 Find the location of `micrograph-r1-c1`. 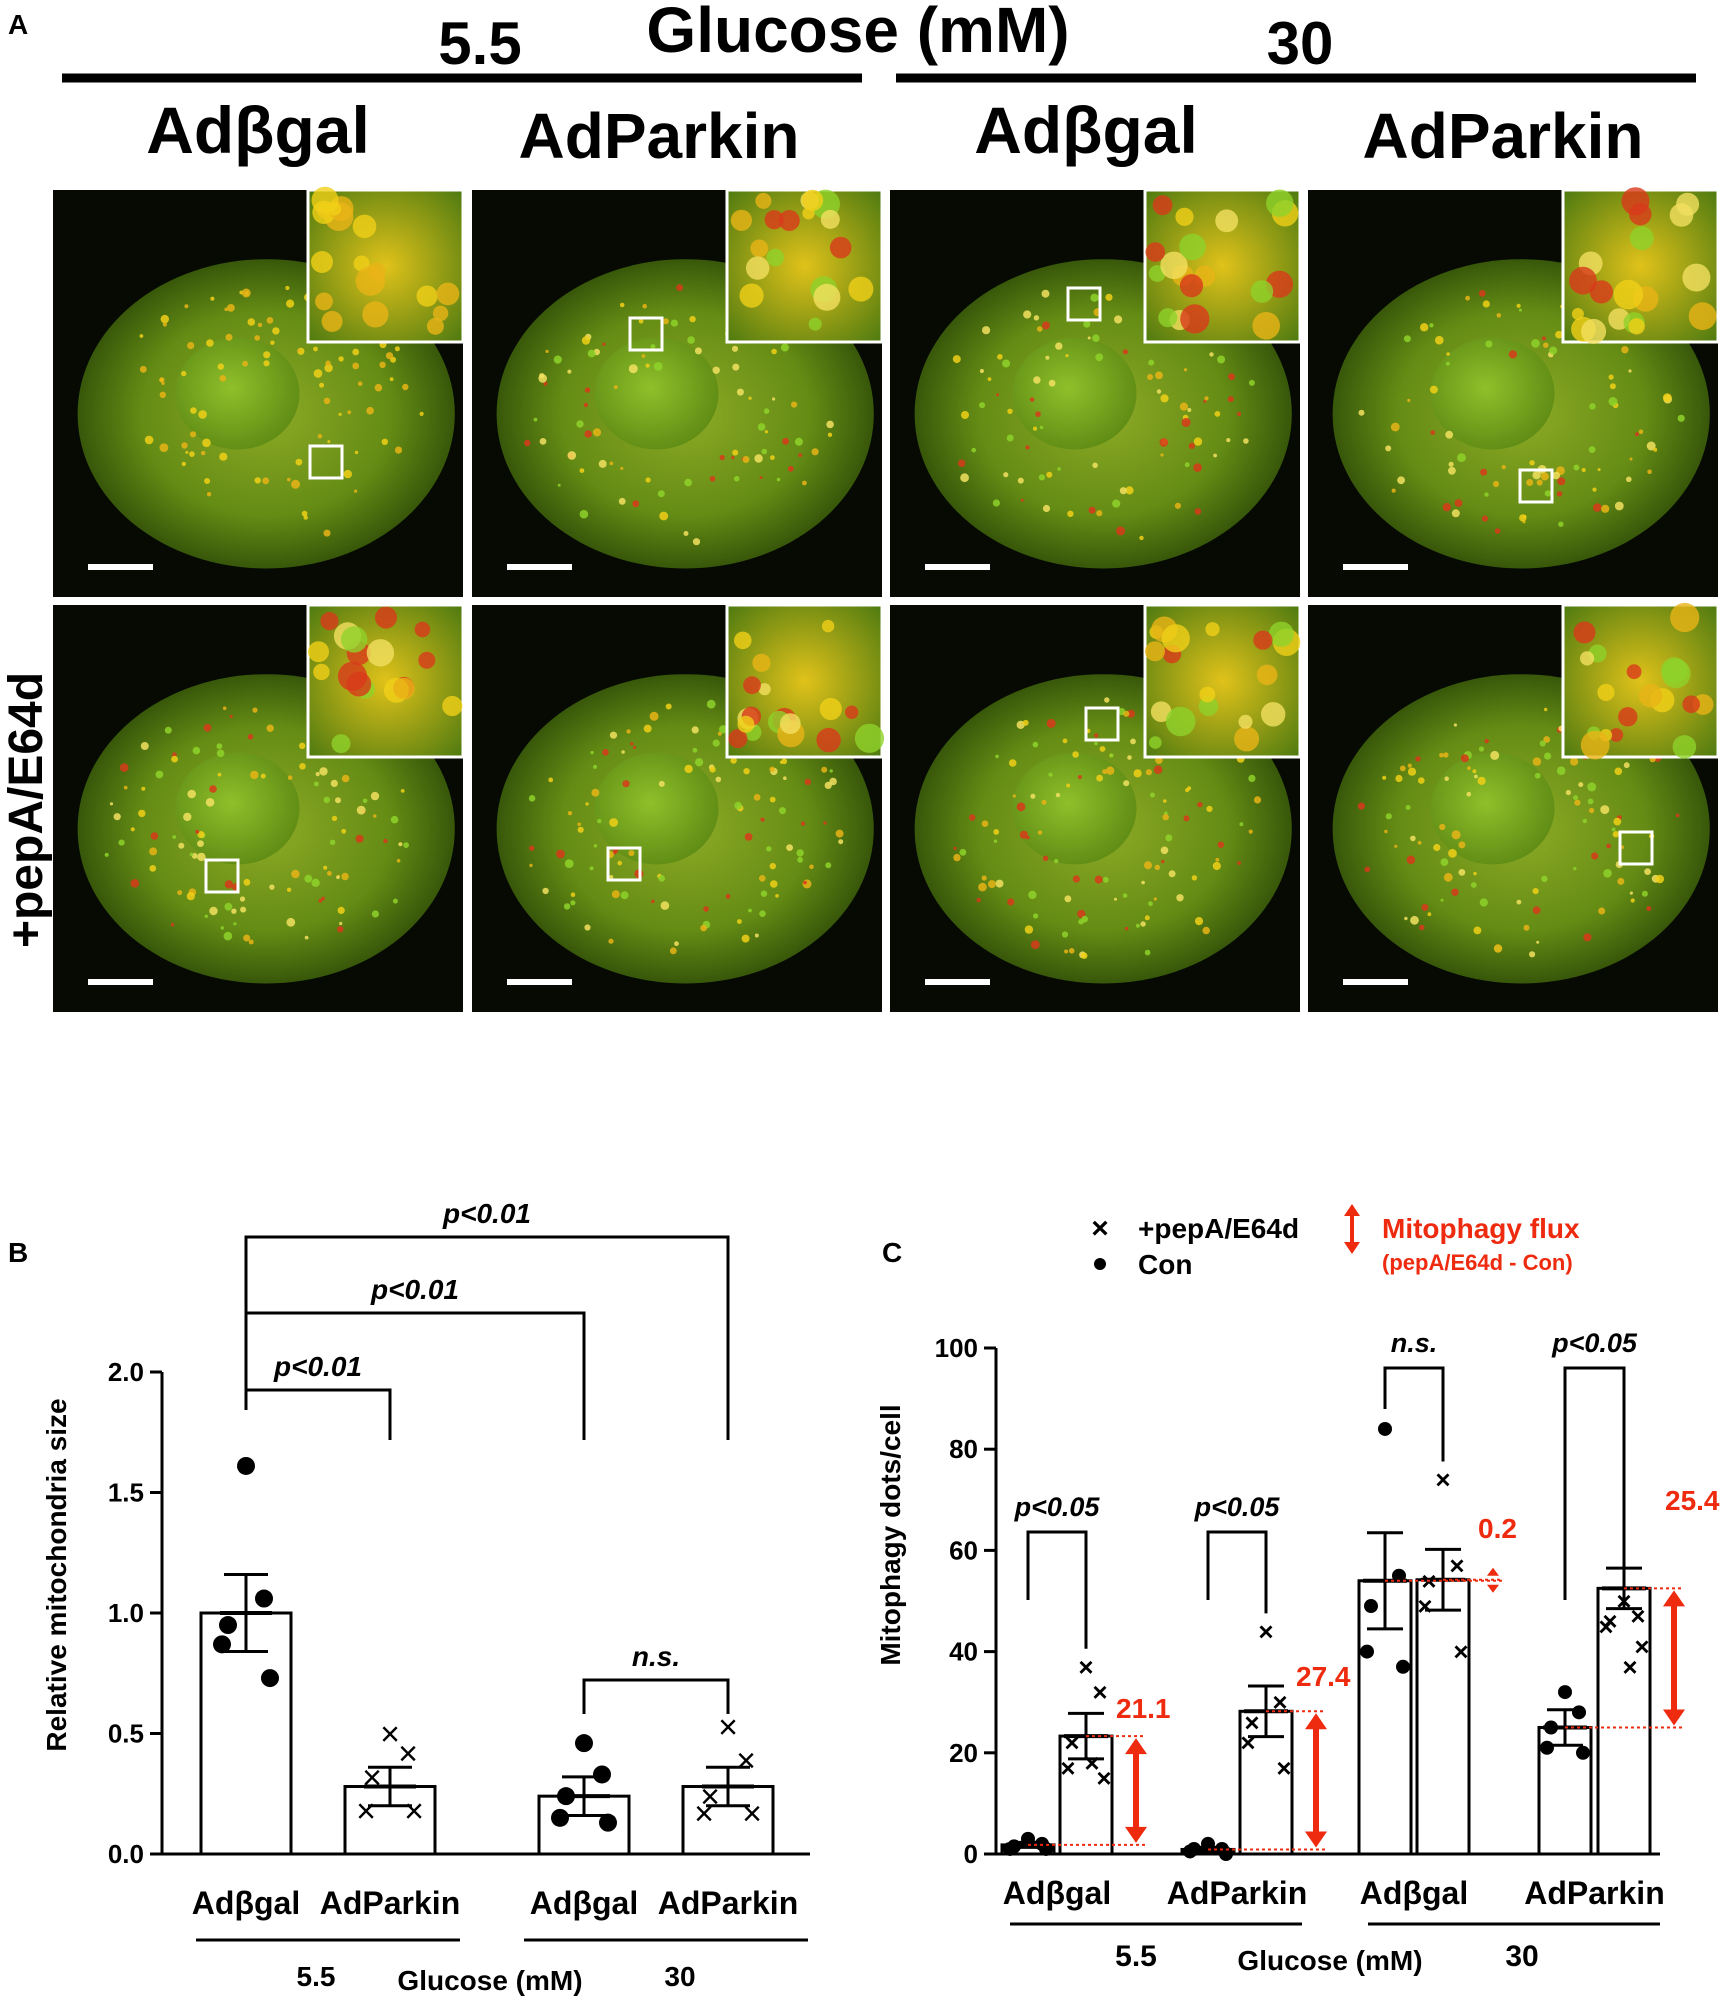

micrograph-r1-c1 is located at coordinates (259, 391).